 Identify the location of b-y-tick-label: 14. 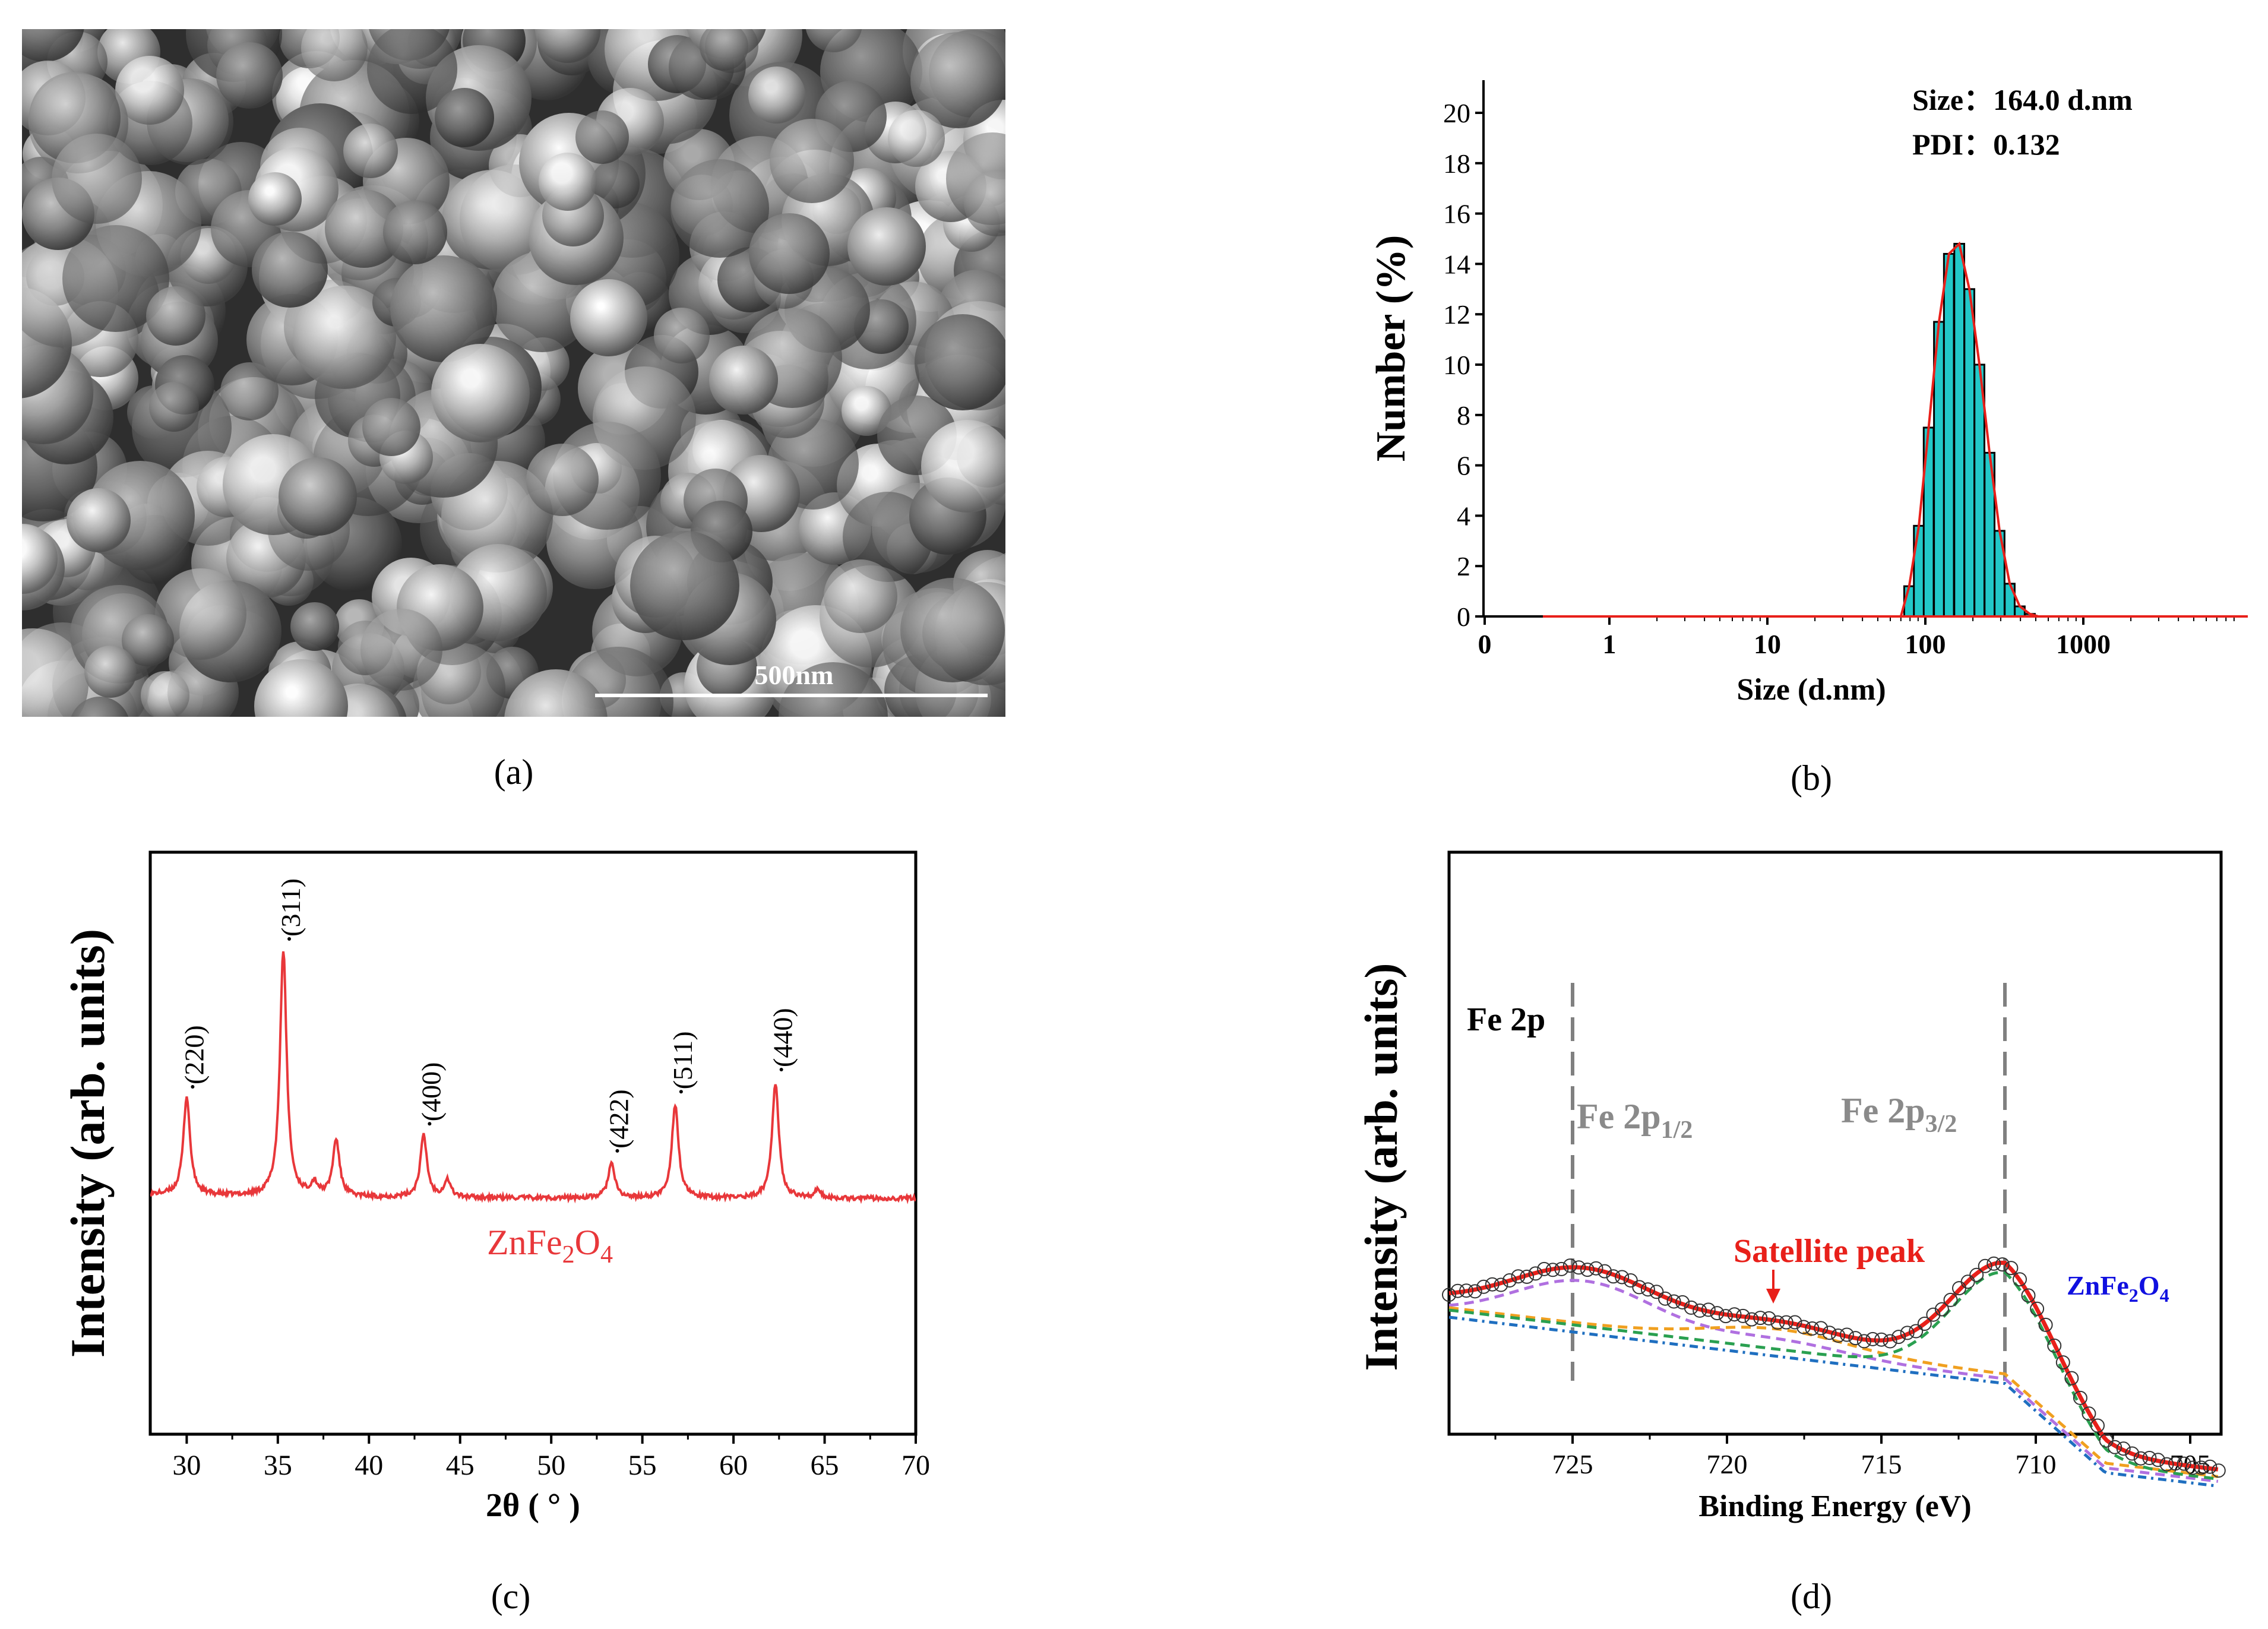
(1456, 264).